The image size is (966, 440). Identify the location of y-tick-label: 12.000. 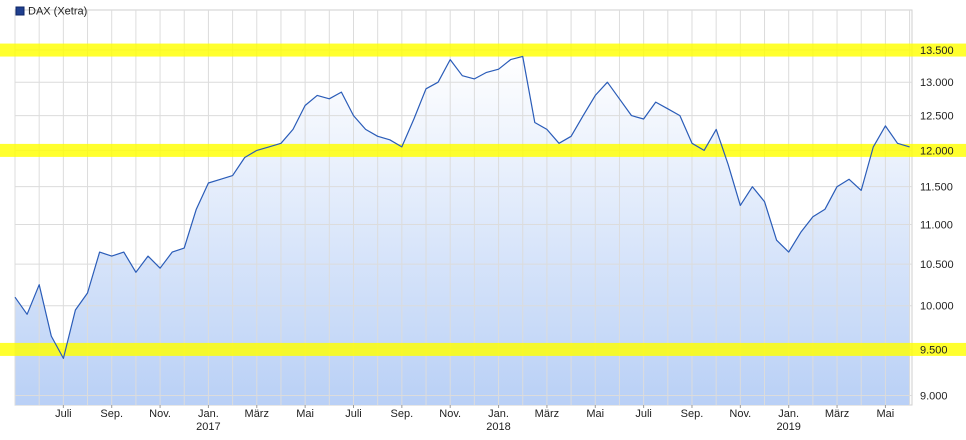
(937, 151).